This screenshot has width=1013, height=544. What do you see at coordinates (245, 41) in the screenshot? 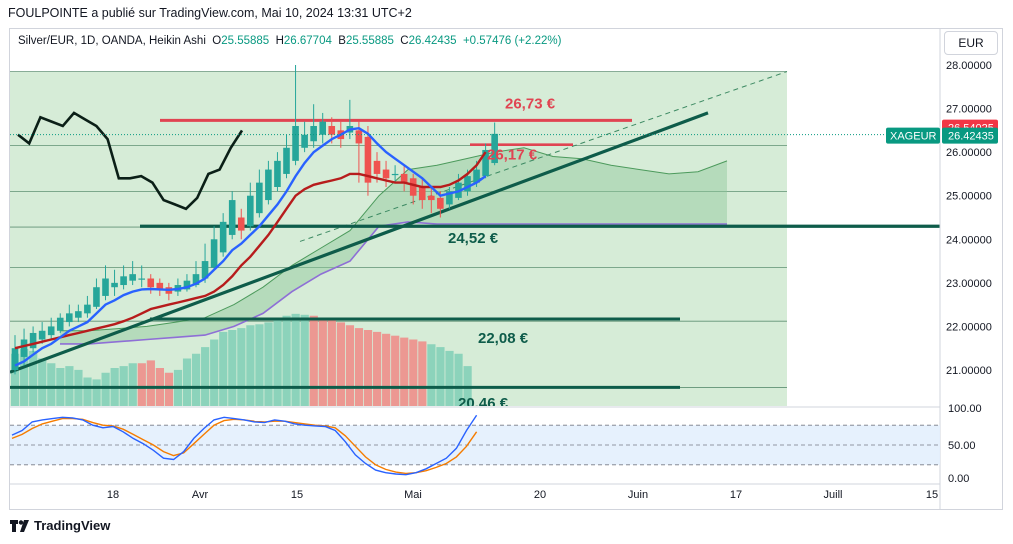
I see `legend-open: 25.55885` at bounding box center [245, 41].